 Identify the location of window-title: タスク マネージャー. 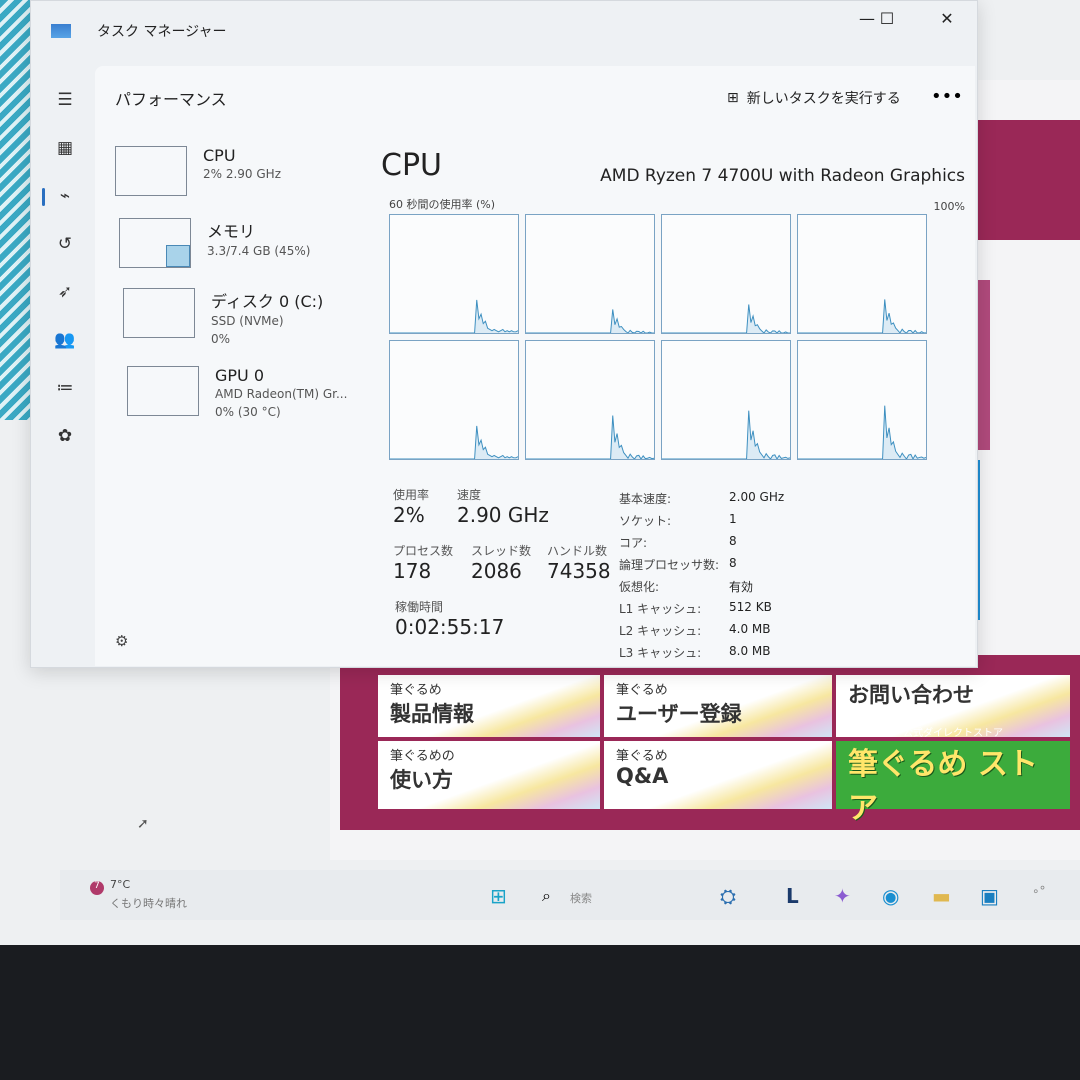
(162, 32).